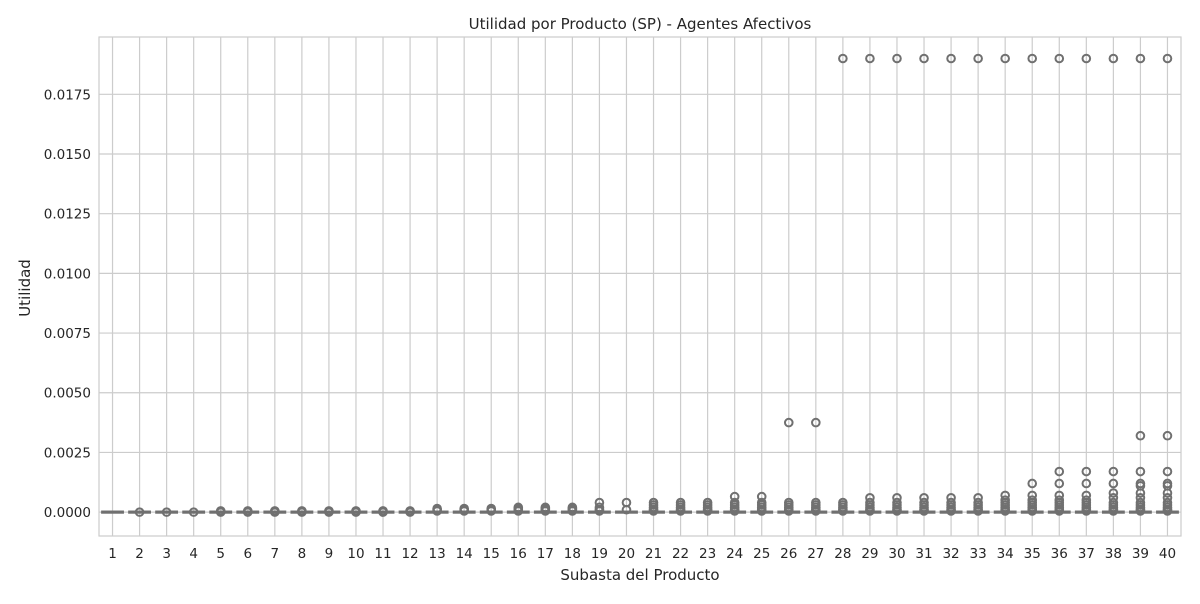 The height and width of the screenshot is (604, 1200). Describe the element at coordinates (25, 288) in the screenshot. I see `y-axis-label: Utilidad` at that location.